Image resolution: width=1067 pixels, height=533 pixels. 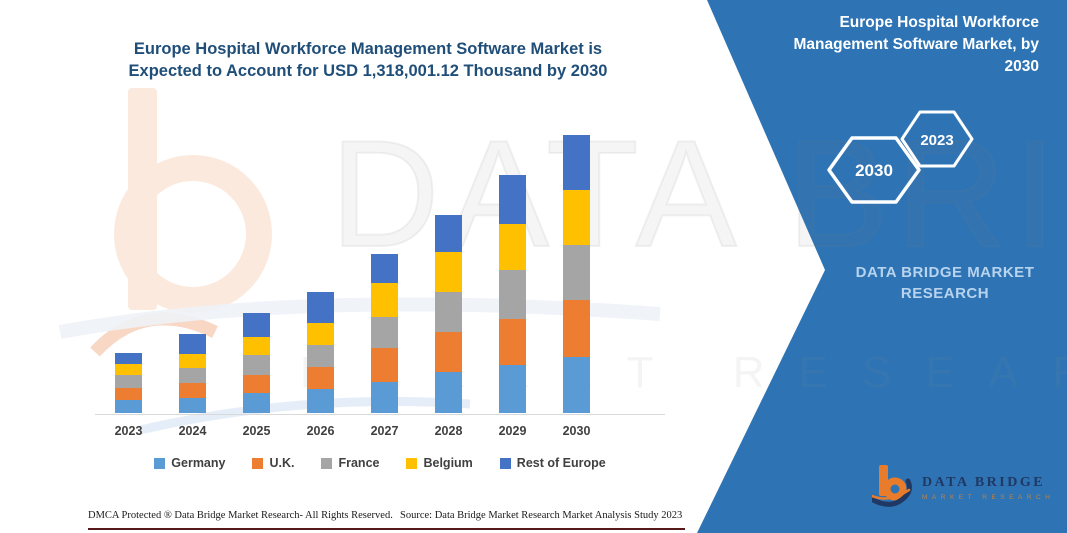 What do you see at coordinates (320, 334) in the screenshot?
I see `bar-segment-belgium-2026` at bounding box center [320, 334].